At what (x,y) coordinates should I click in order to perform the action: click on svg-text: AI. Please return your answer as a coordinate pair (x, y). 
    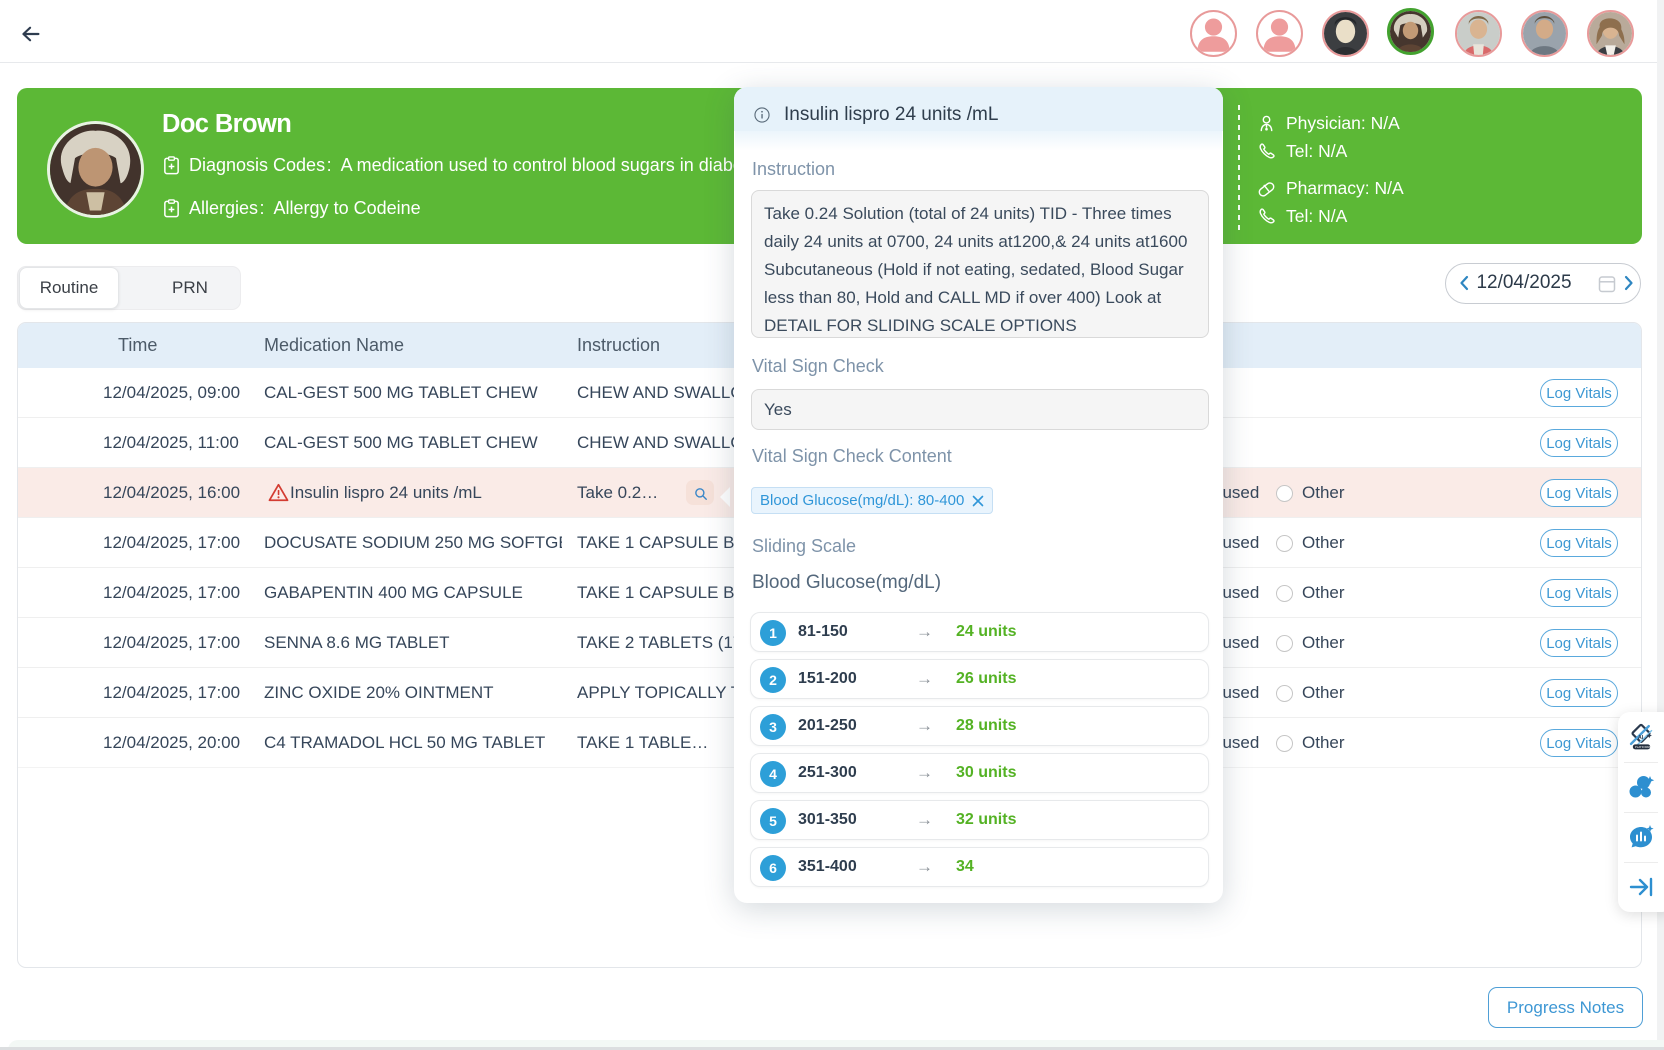
    Looking at the image, I should click on (1640, 737).